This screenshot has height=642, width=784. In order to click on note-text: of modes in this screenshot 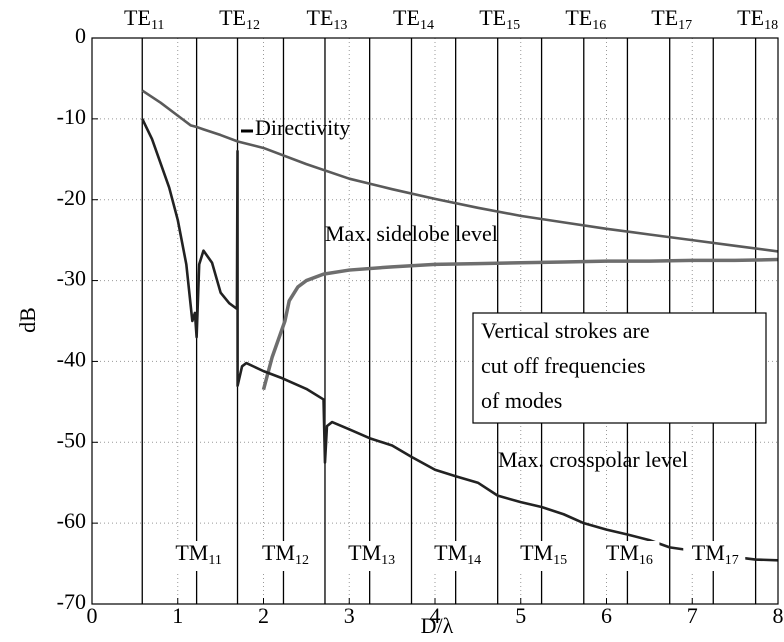, I will do `click(521, 400)`.